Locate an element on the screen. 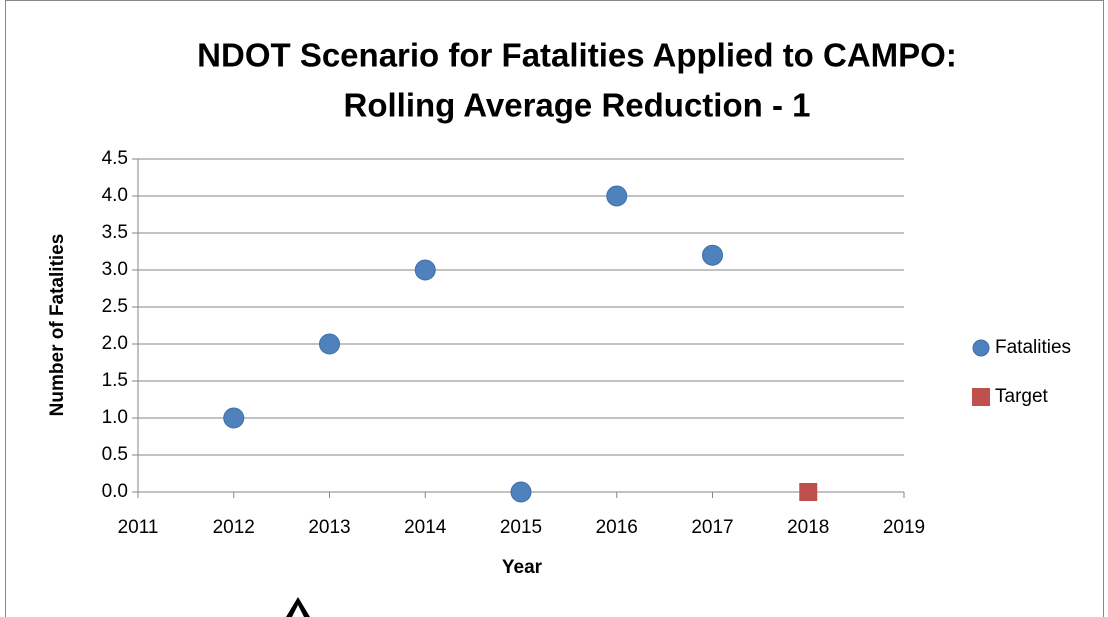 The image size is (1108, 617). x-tick-label: 2015 is located at coordinates (521, 527).